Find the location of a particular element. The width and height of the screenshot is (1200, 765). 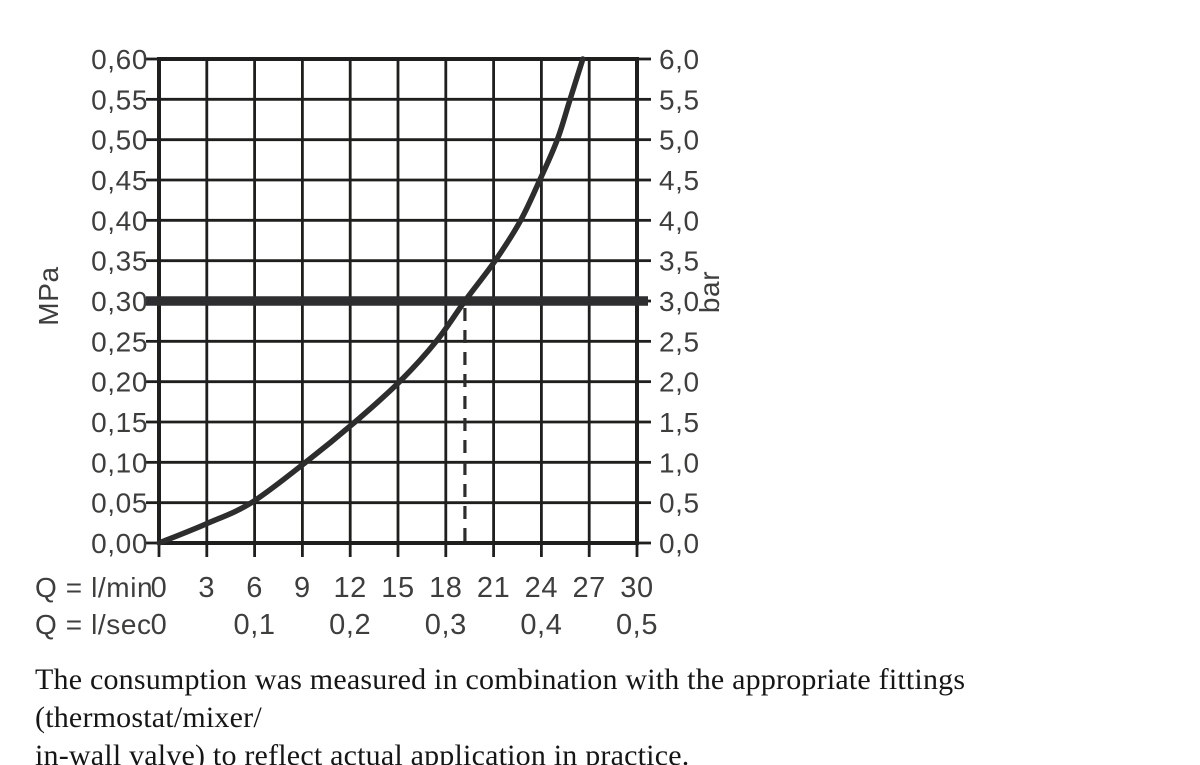

left-axis-tick-label: 0,35 is located at coordinates (119, 261).